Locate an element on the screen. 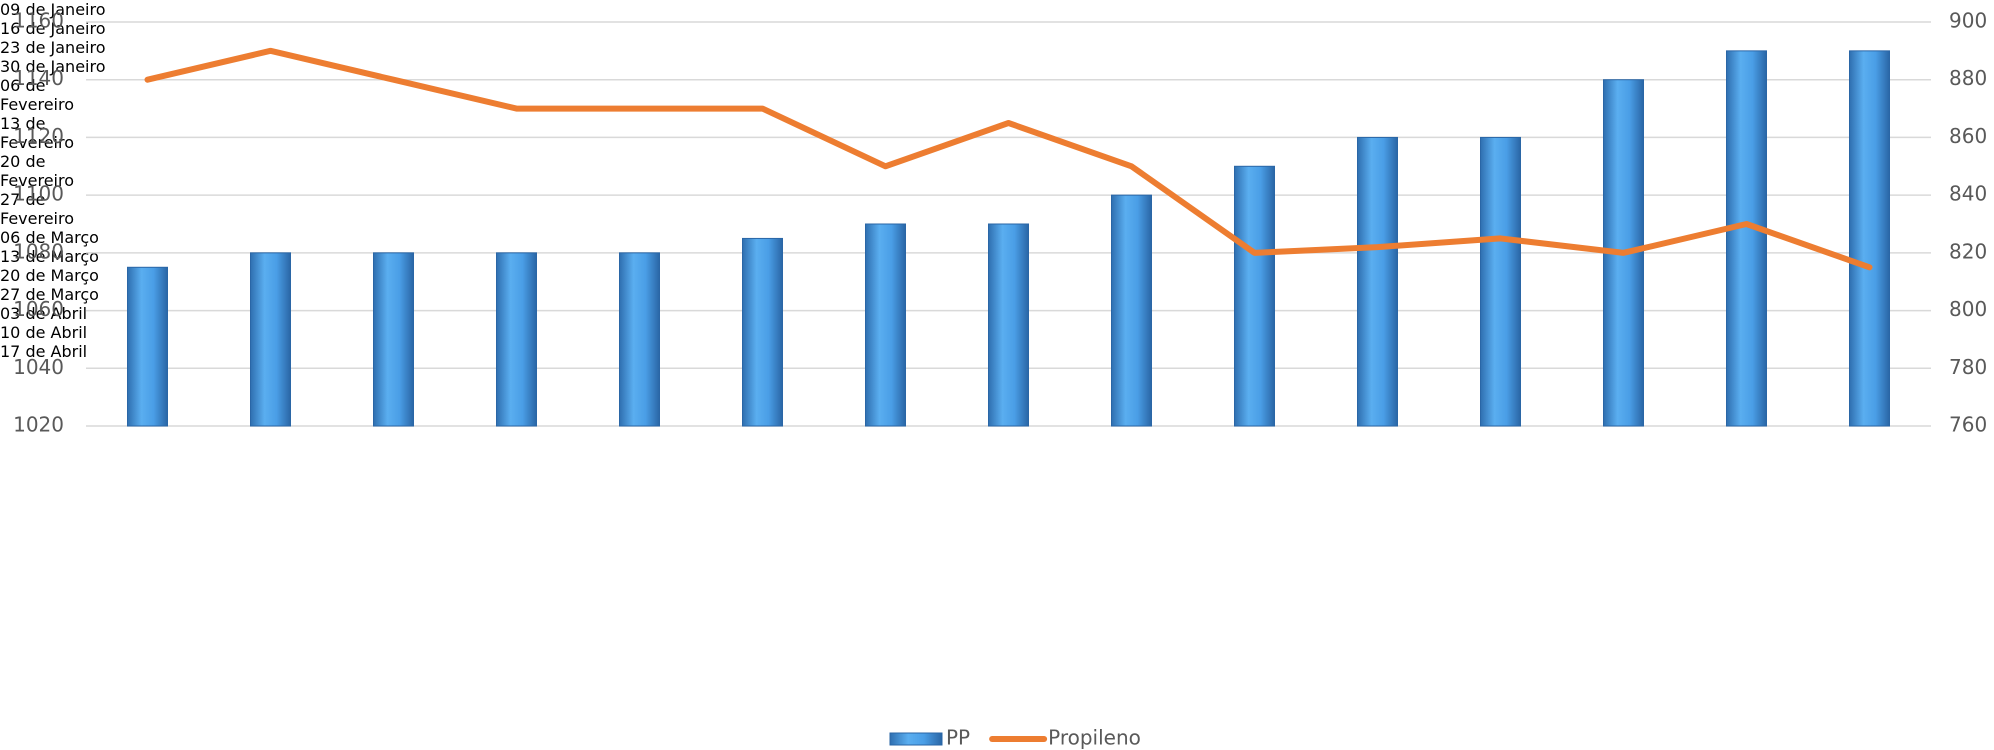 The image size is (1994, 750). x-tick-label: 27 de Fevereiro is located at coordinates (37, 209).